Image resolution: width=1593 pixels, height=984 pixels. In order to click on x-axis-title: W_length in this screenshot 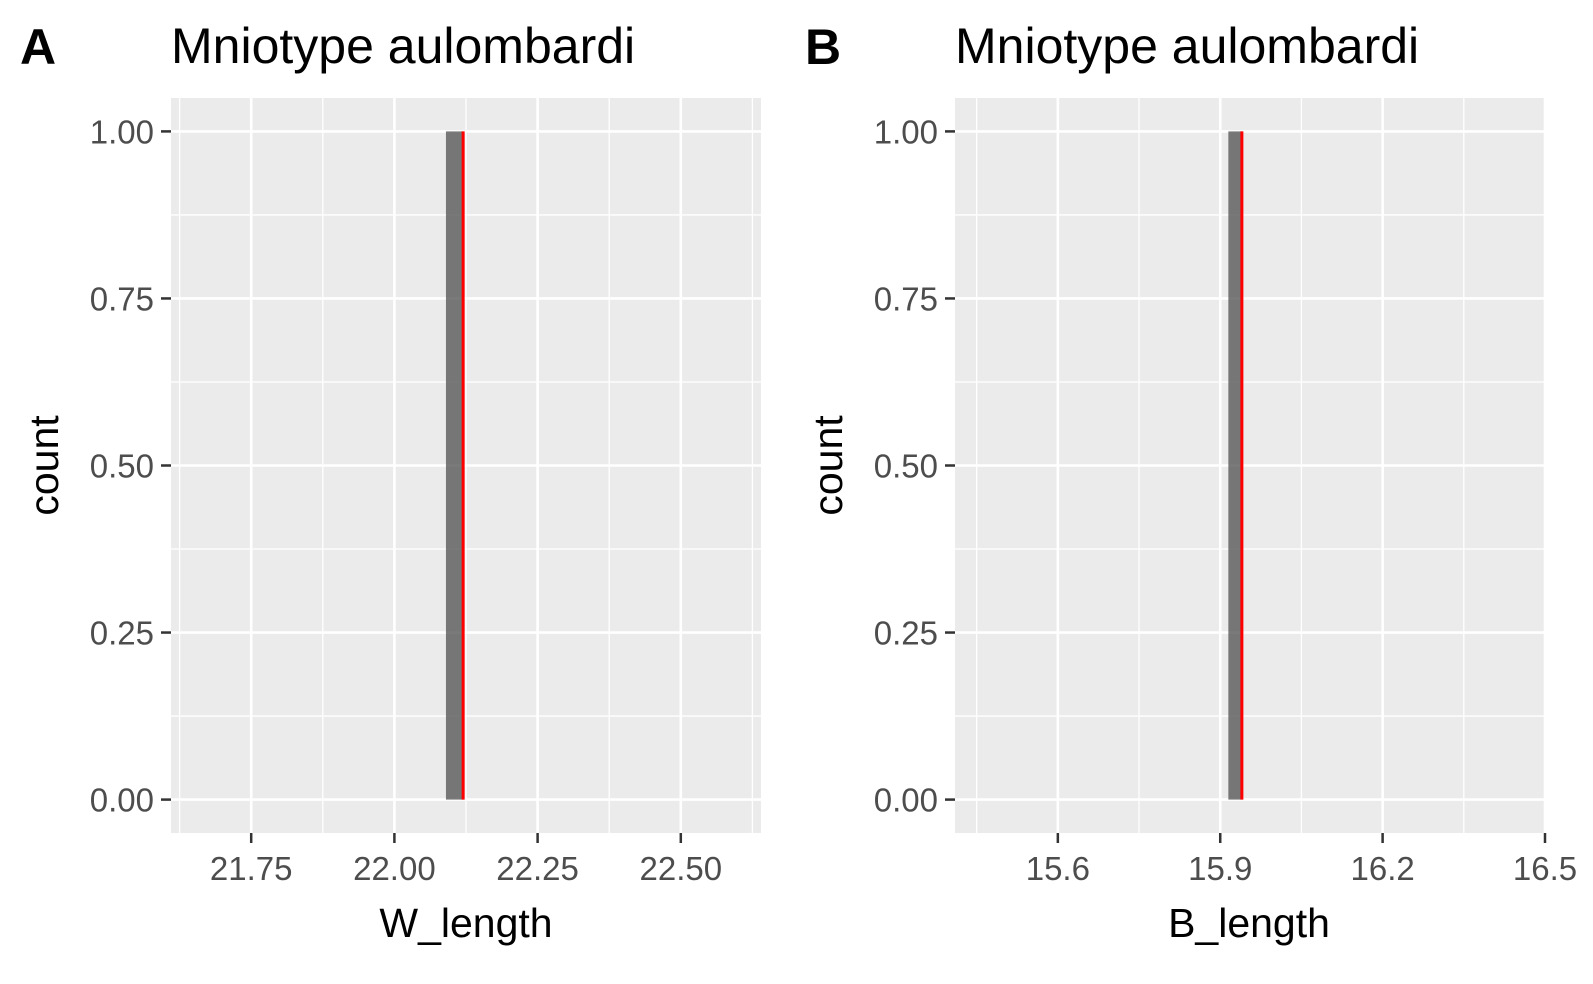, I will do `click(465, 923)`.